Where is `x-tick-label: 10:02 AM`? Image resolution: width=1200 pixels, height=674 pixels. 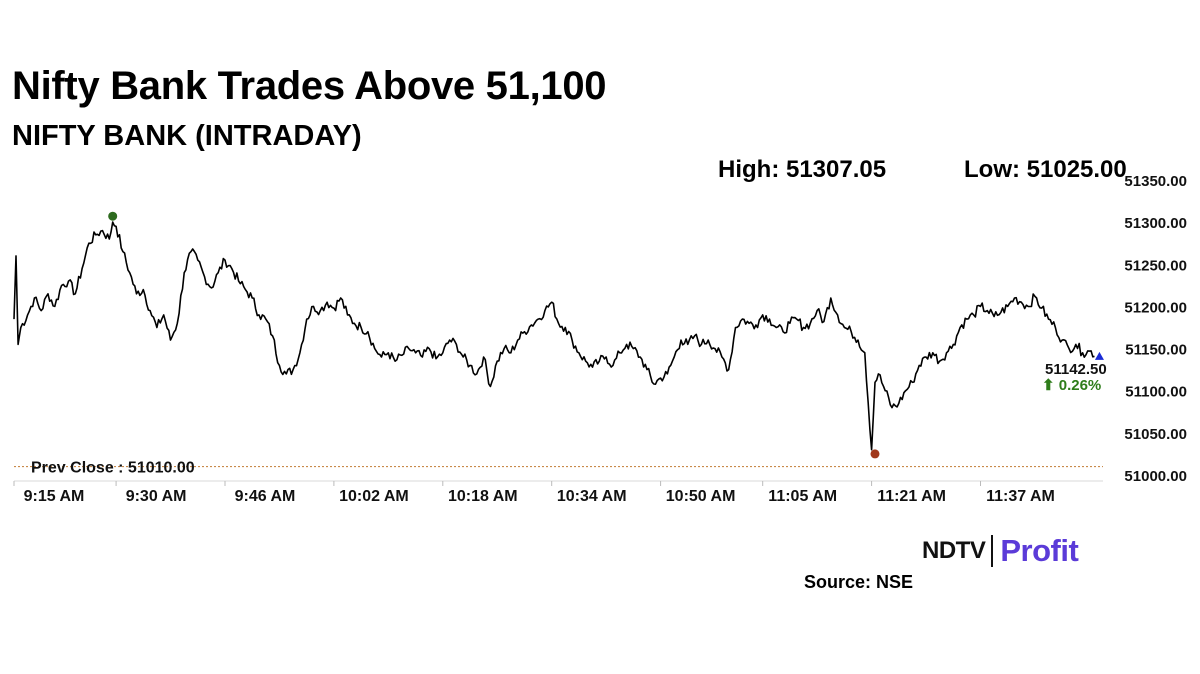
x-tick-label: 10:02 AM is located at coordinates (374, 496).